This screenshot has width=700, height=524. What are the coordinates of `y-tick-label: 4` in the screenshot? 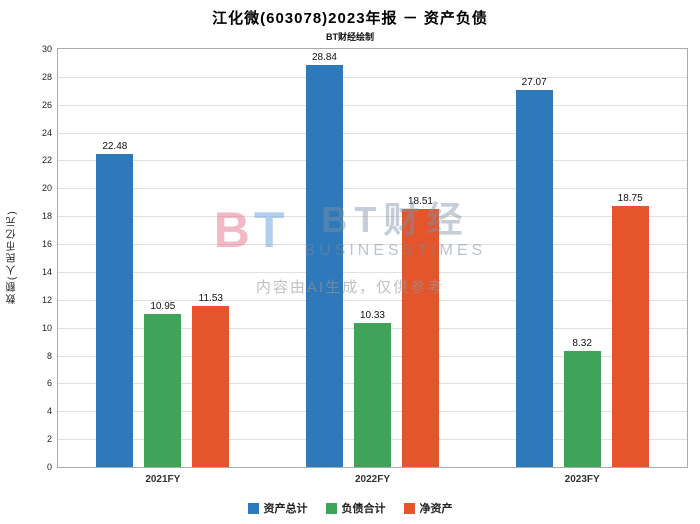 It's located at (49, 411).